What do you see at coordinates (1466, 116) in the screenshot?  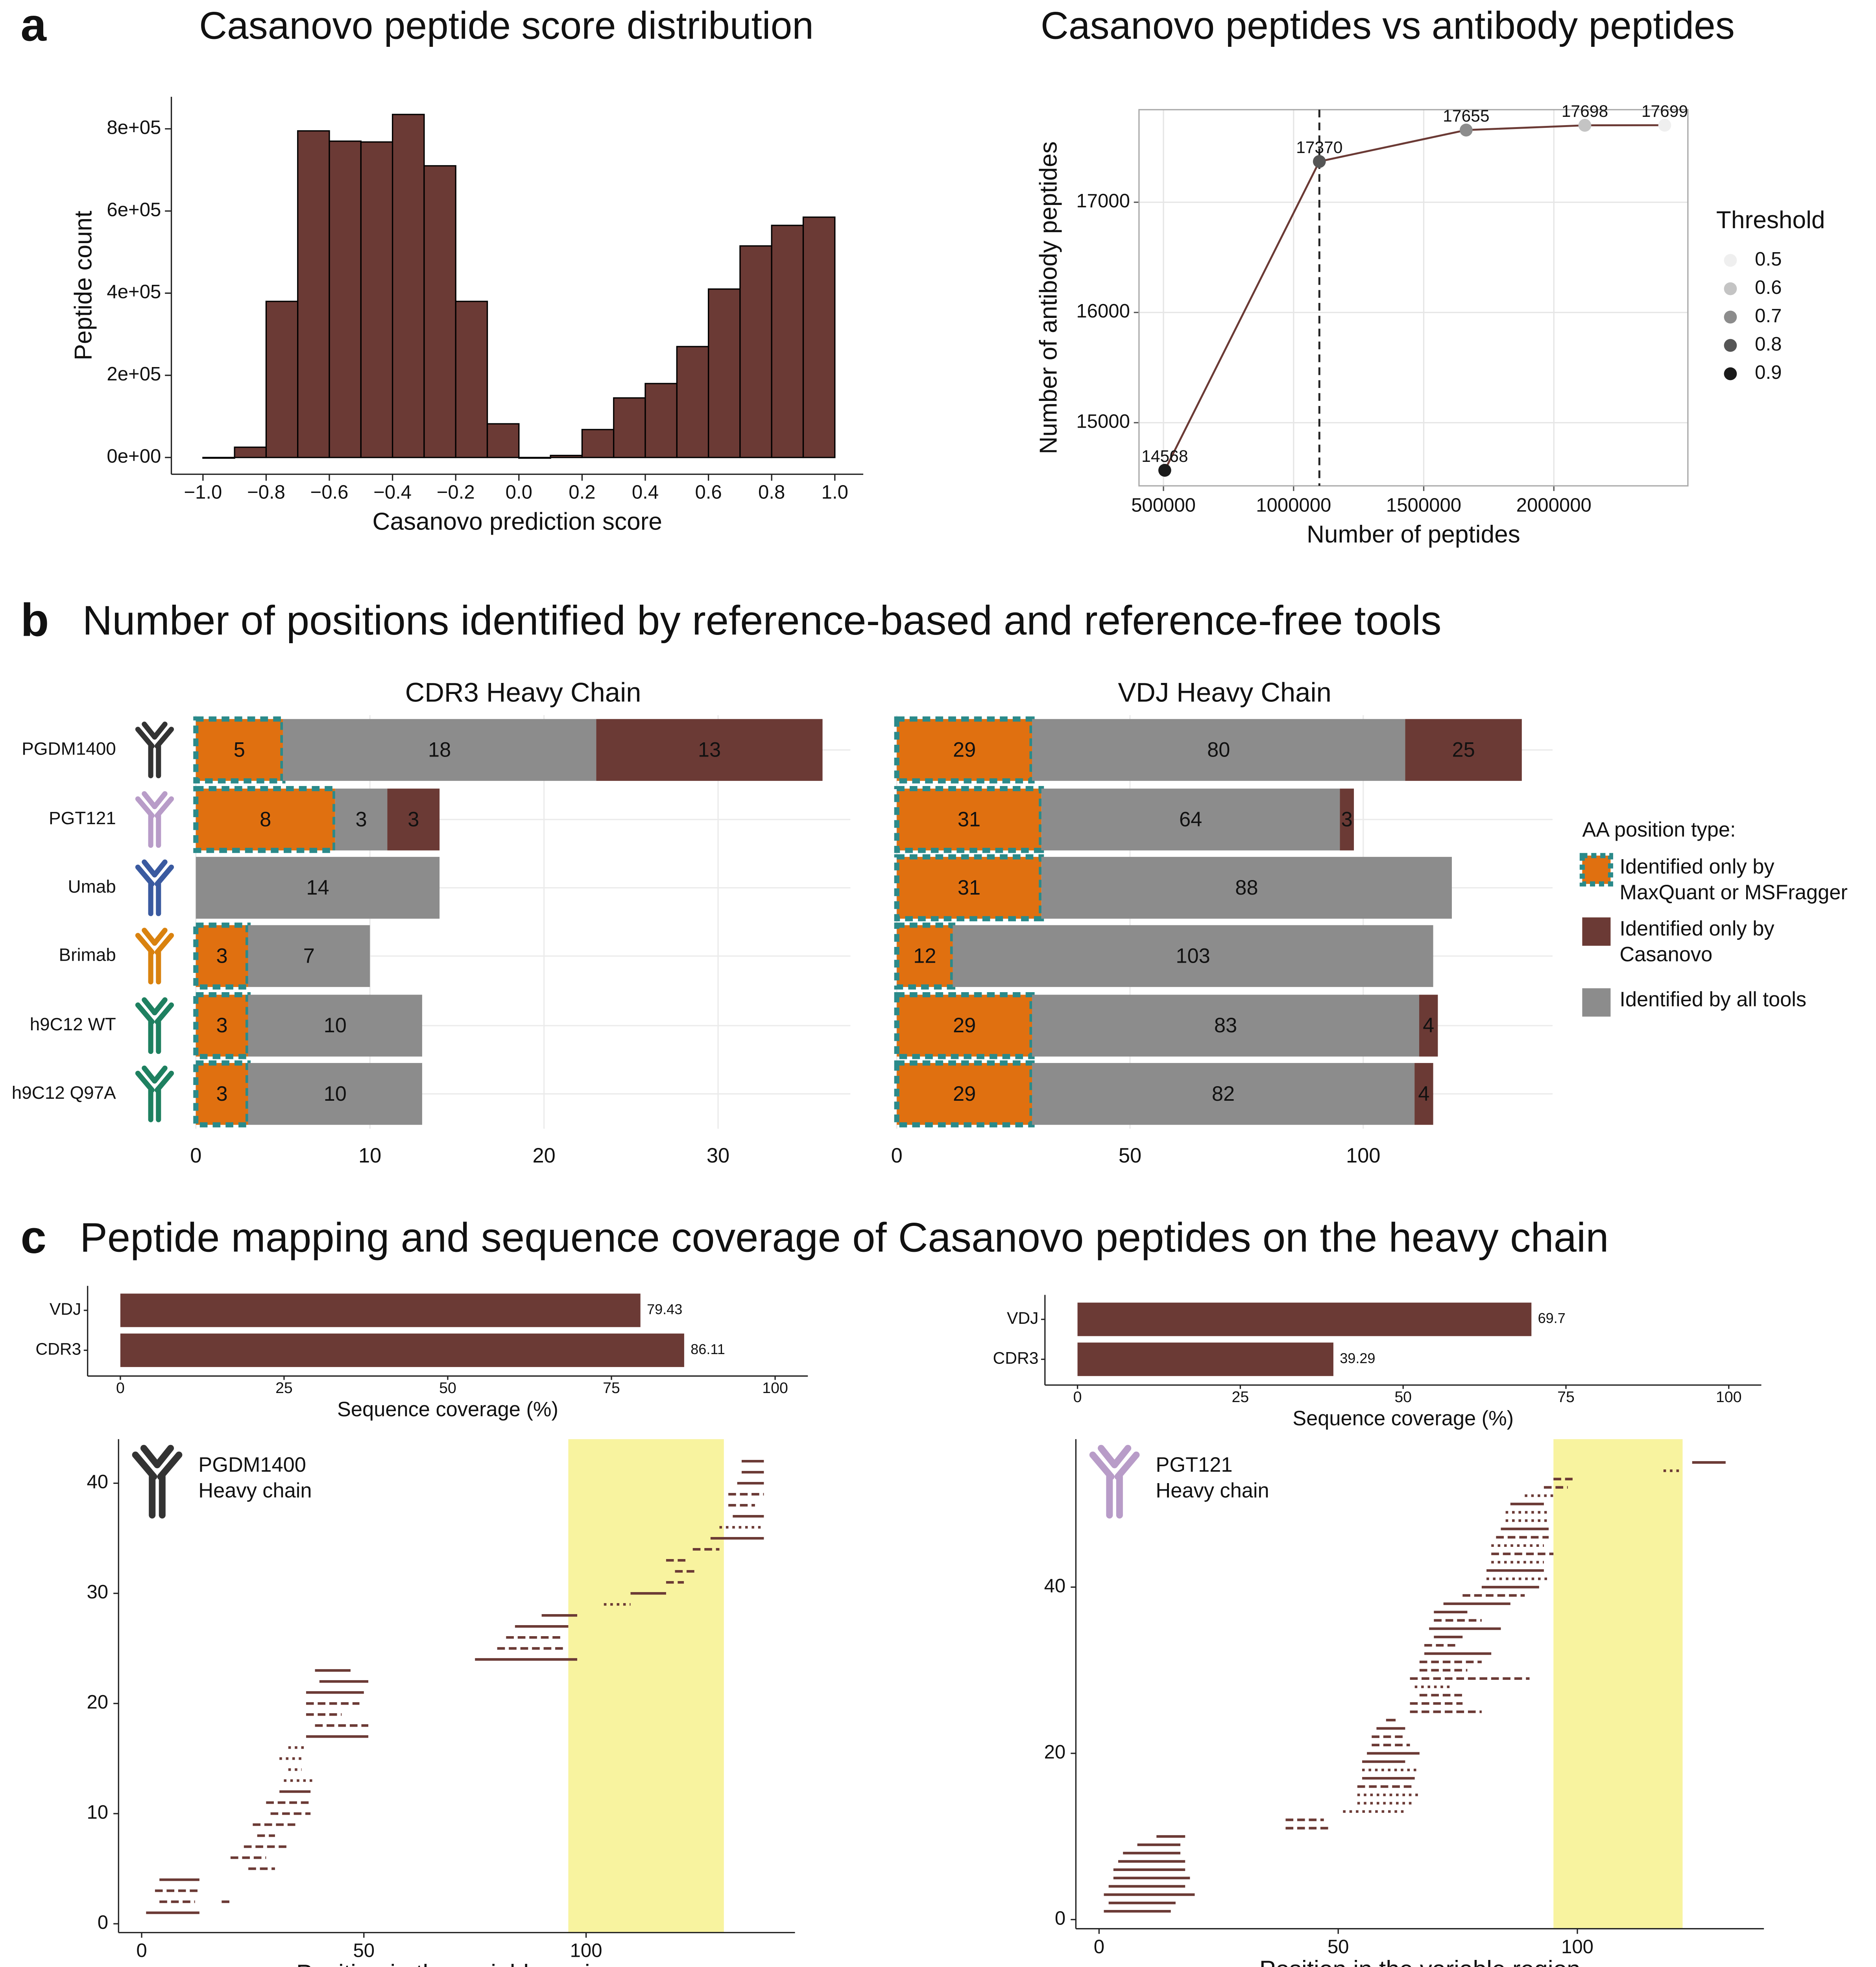 I see `data-label: 17655` at bounding box center [1466, 116].